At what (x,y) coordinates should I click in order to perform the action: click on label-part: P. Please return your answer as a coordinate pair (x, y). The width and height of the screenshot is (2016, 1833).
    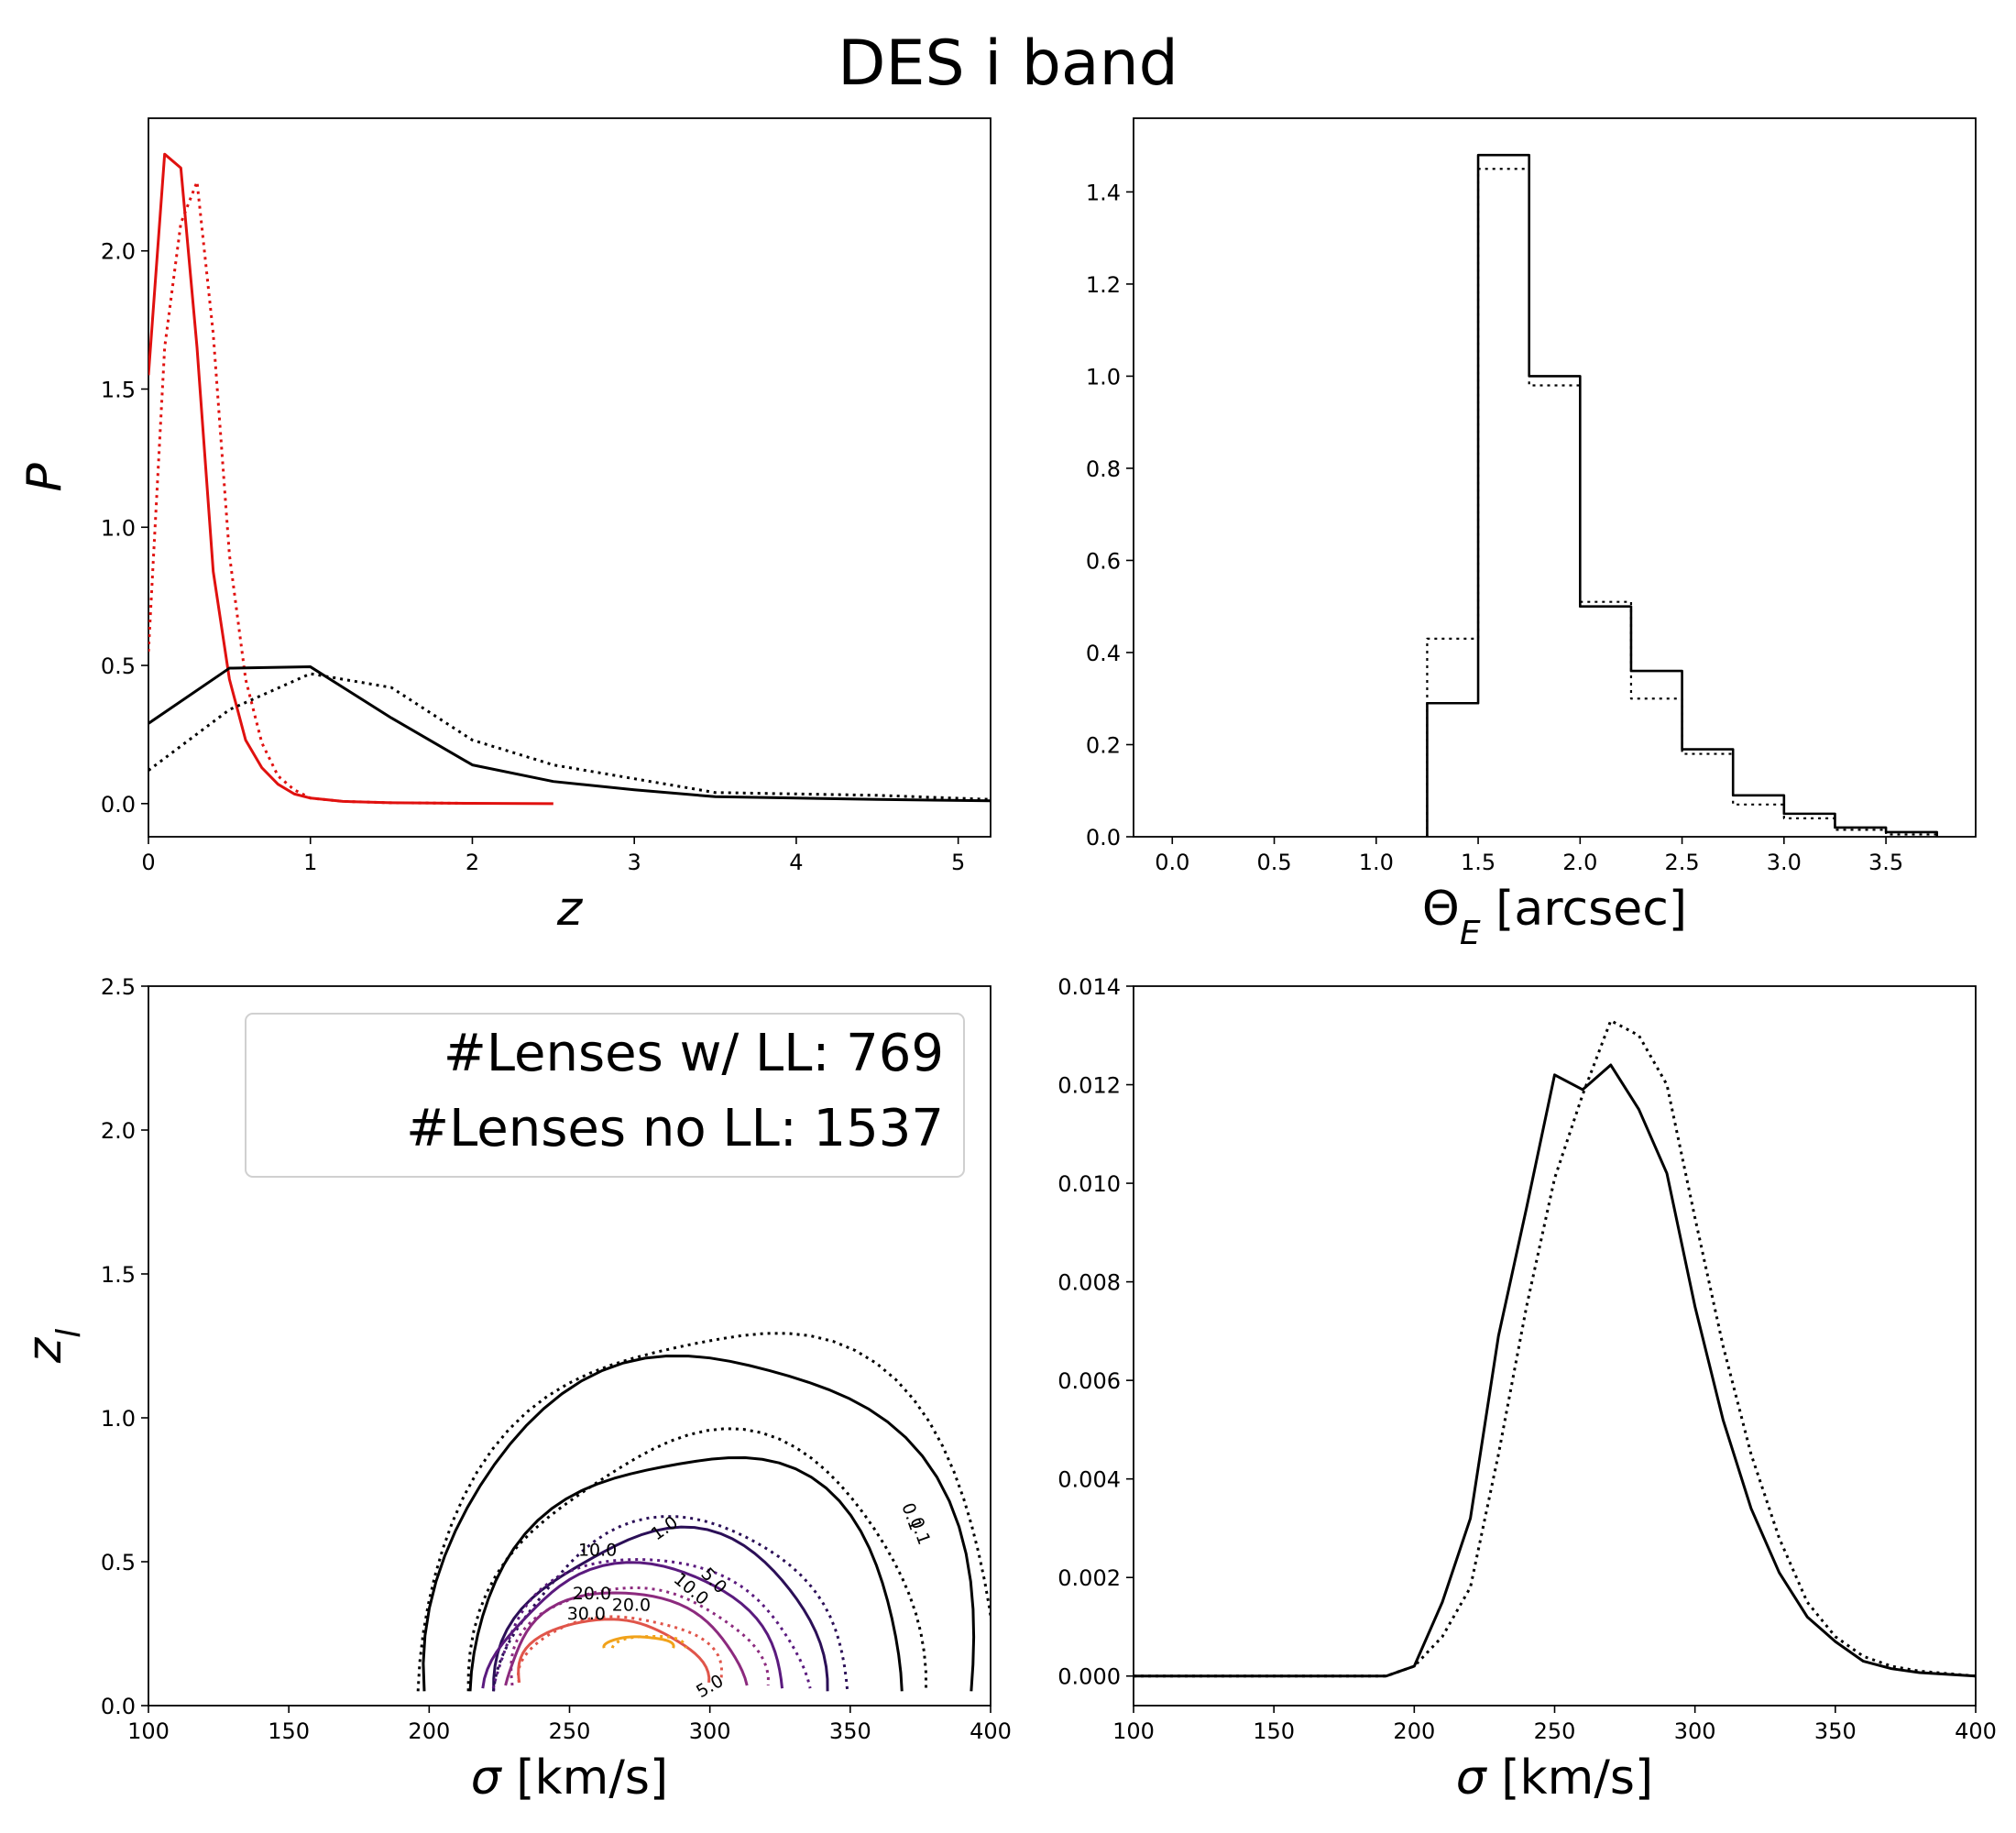
    Looking at the image, I should click on (44, 477).